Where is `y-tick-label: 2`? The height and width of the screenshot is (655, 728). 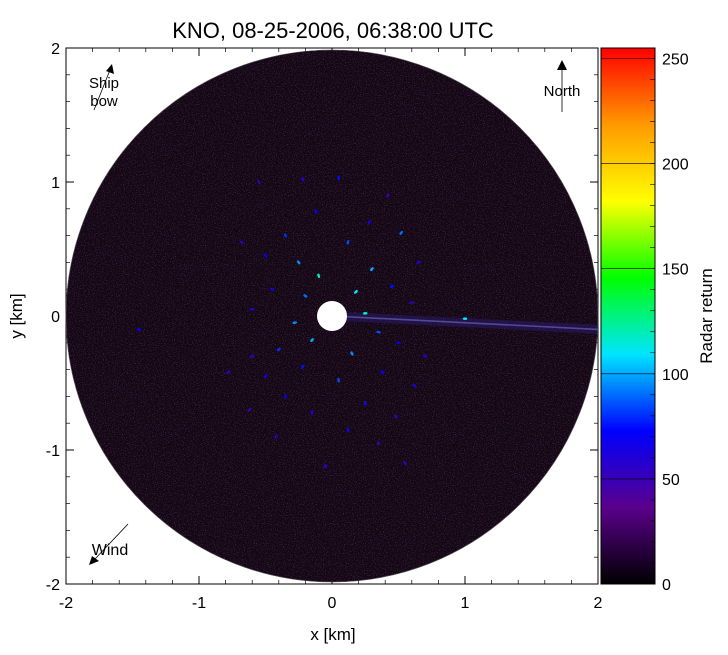
y-tick-label: 2 is located at coordinates (55, 49).